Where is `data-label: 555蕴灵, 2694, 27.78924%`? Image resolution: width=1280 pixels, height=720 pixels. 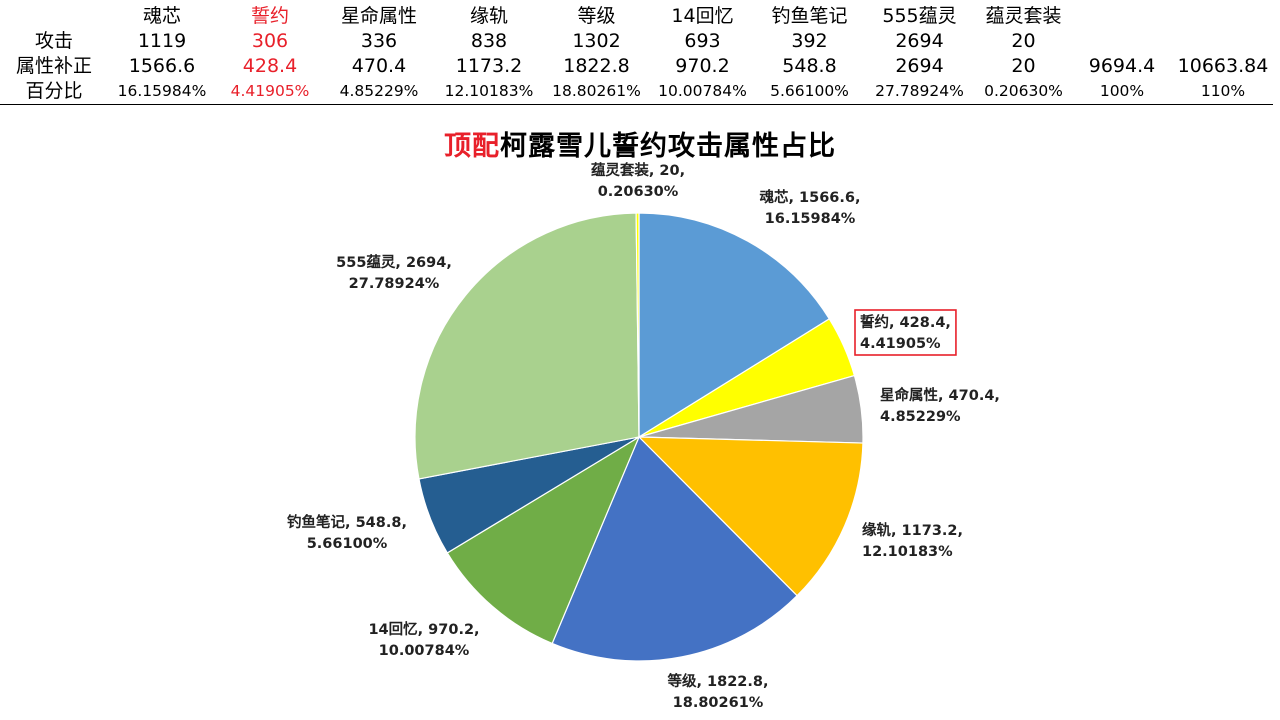 data-label: 555蕴灵, 2694, 27.78924% is located at coordinates (394, 272).